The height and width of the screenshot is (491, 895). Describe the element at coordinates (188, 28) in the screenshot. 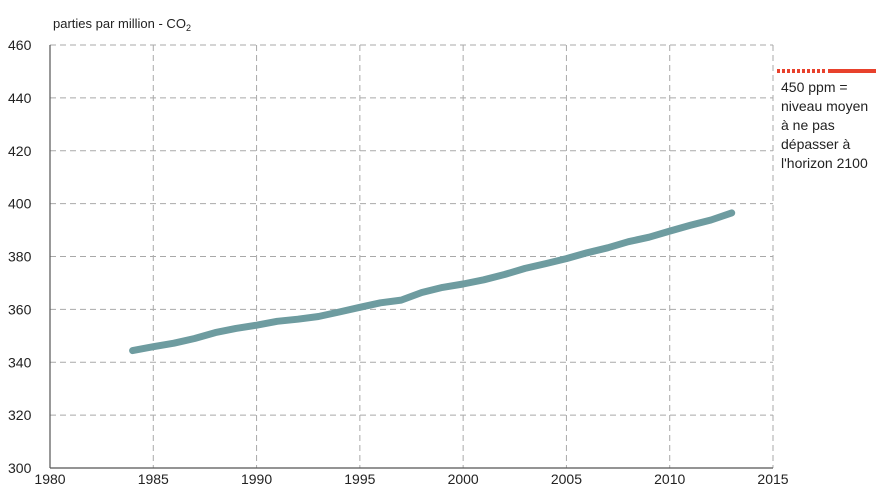

I see `y-axis-label-subscript: 2` at that location.